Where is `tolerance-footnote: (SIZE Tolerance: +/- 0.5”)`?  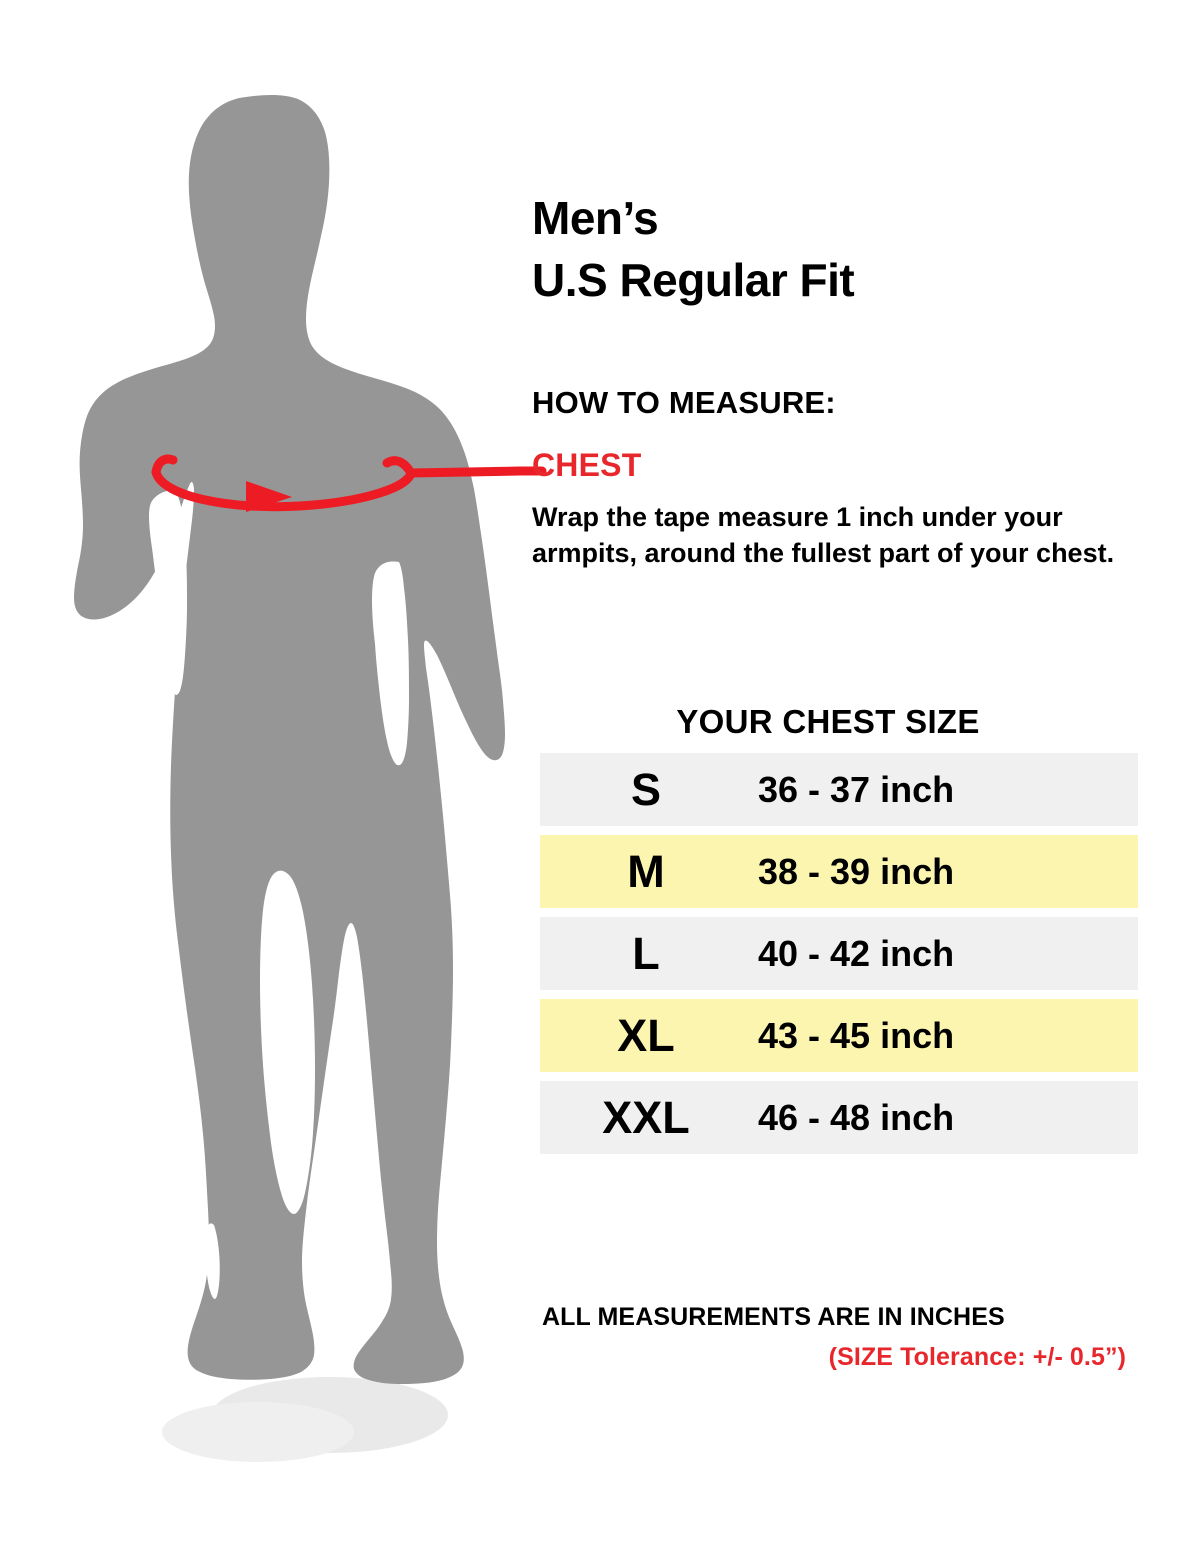 tolerance-footnote: (SIZE Tolerance: +/- 0.5”) is located at coordinates (977, 1357).